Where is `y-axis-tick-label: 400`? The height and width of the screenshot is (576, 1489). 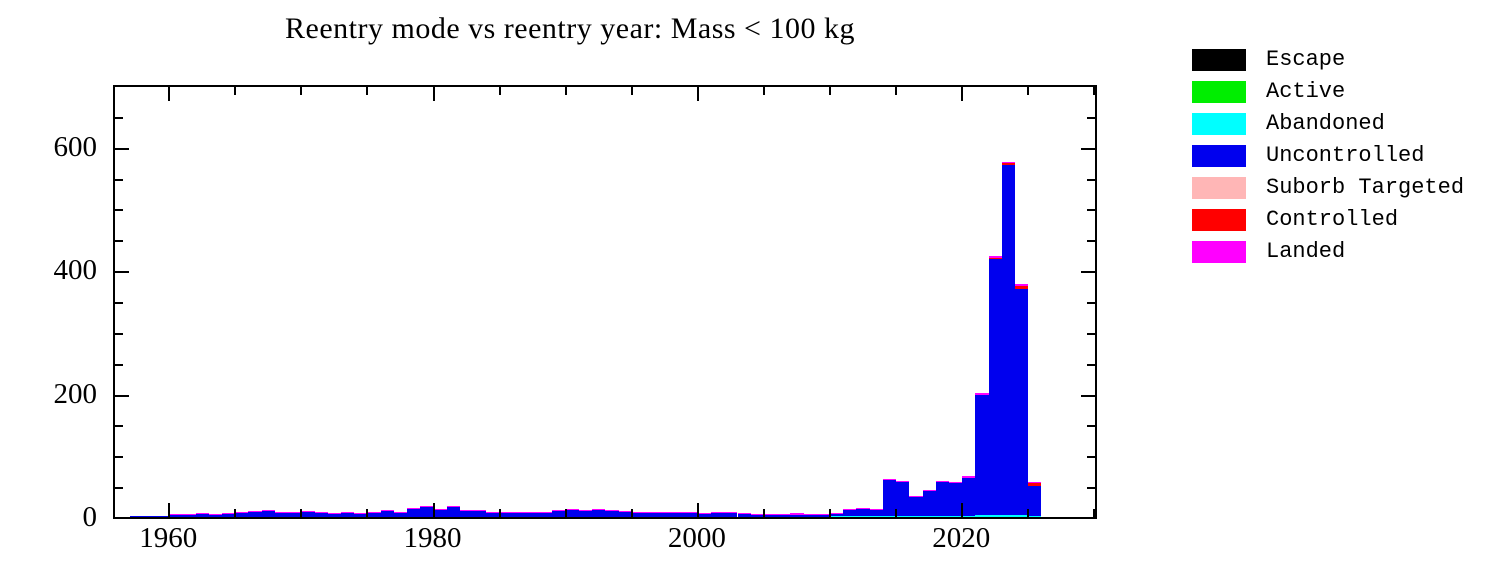
y-axis-tick-label: 400 is located at coordinates (75, 270).